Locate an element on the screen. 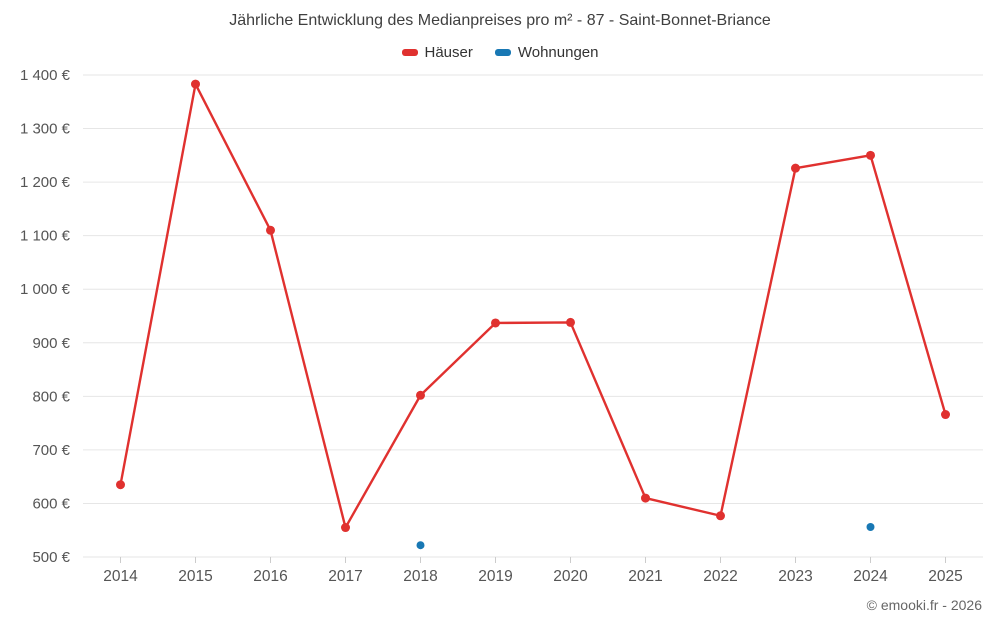 The image size is (1000, 625). data-point-häuser-2023 is located at coordinates (795, 168).